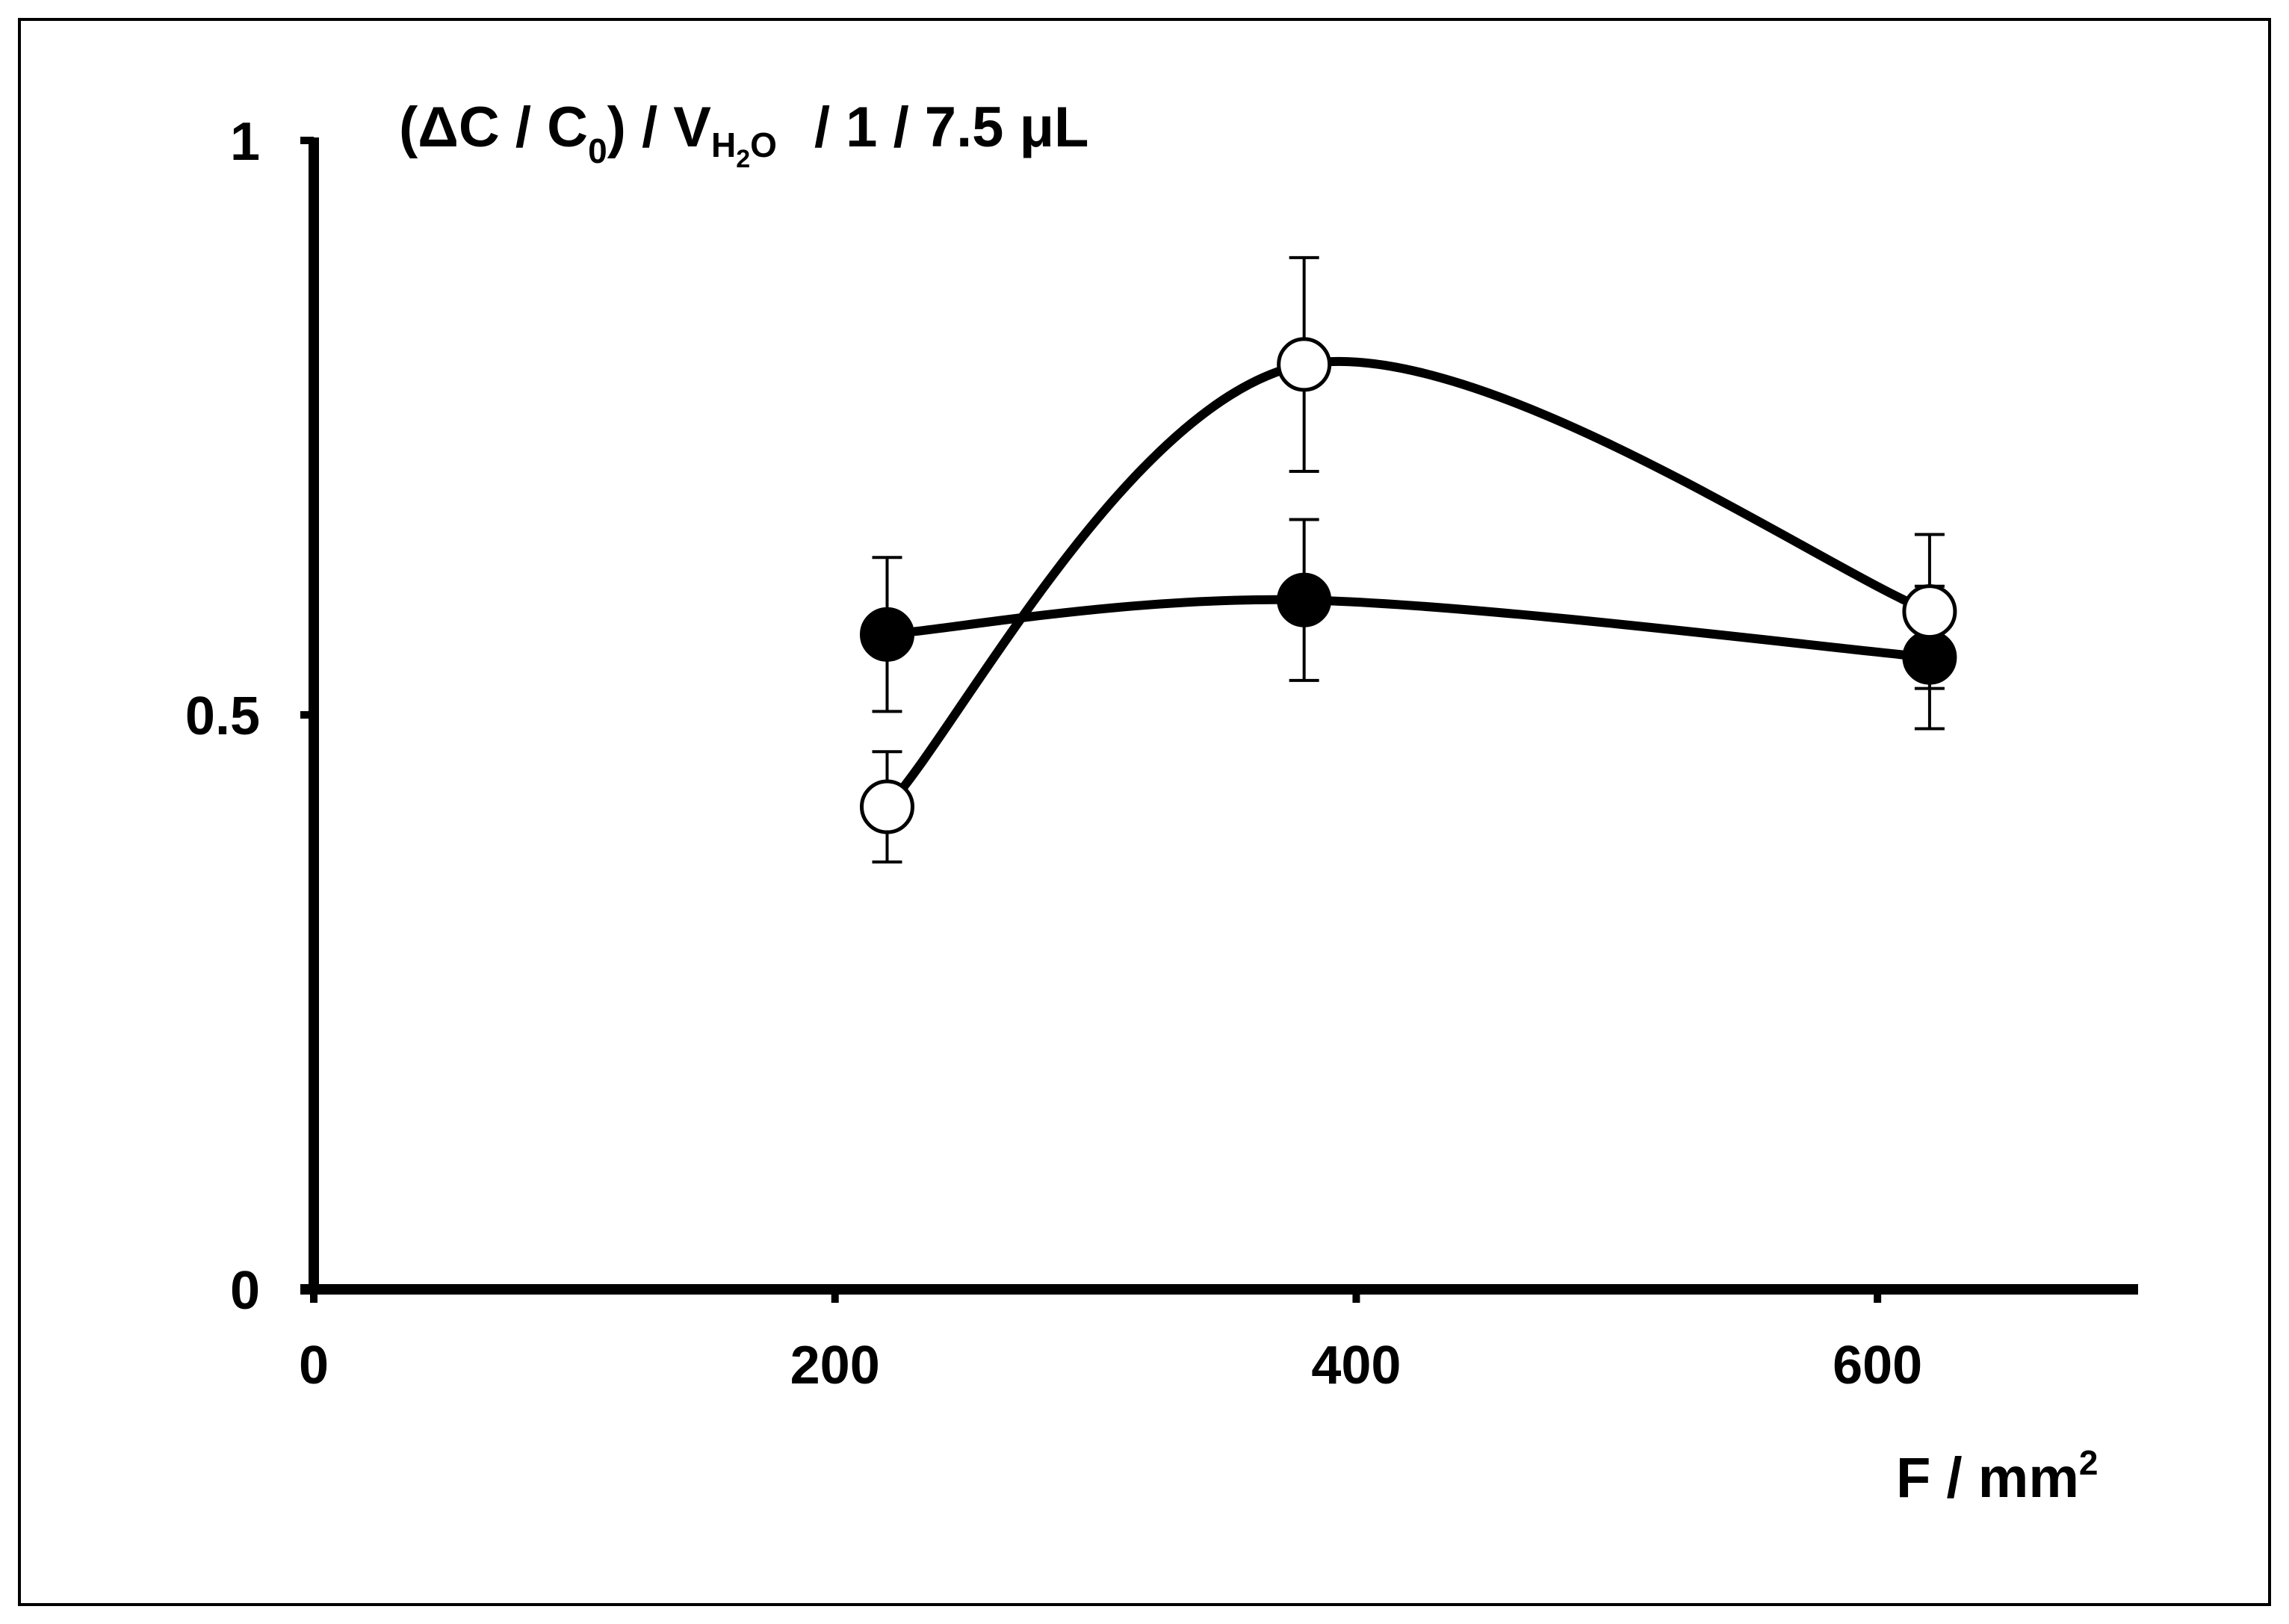 Image resolution: width=2289 pixels, height=1624 pixels. I want to click on y-axis-label: (ΔC / C0) / VH2O/ 1 / 7.5 μL, so click(744, 134).